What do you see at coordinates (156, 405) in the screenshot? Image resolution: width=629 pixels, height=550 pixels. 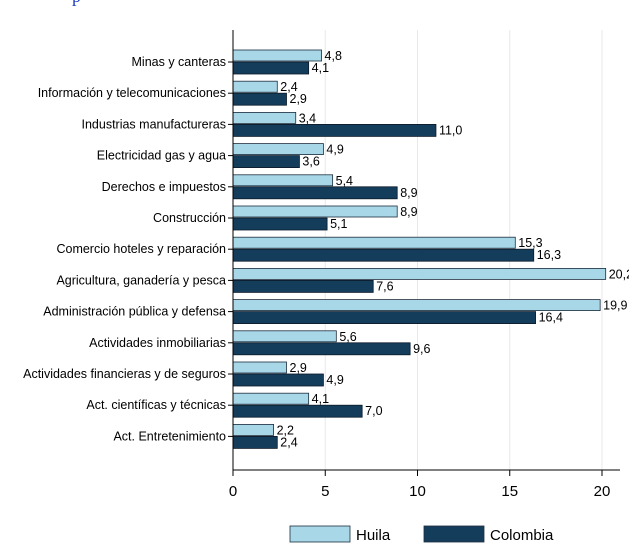 I see `category-label-11: Act. científicas y técnicas` at bounding box center [156, 405].